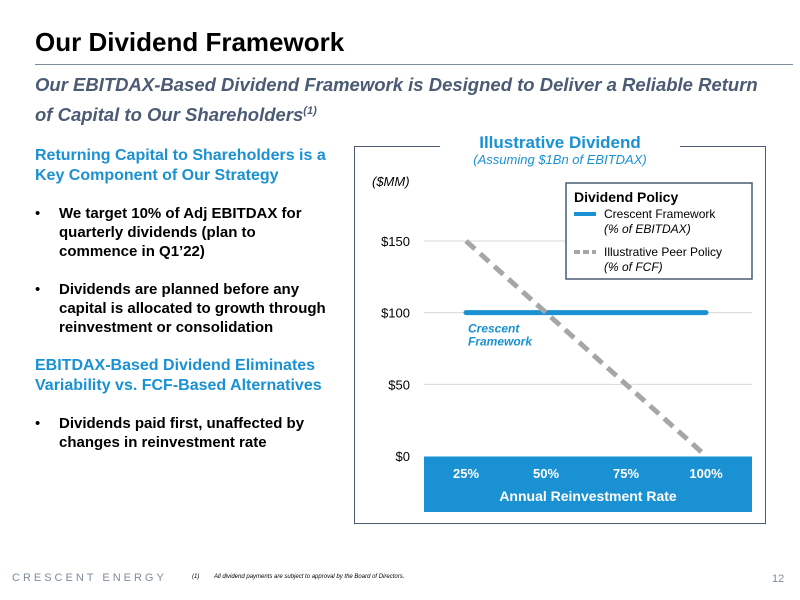 The height and width of the screenshot is (600, 800). What do you see at coordinates (190, 42) in the screenshot?
I see `slide-title: Our Dividend Framework` at bounding box center [190, 42].